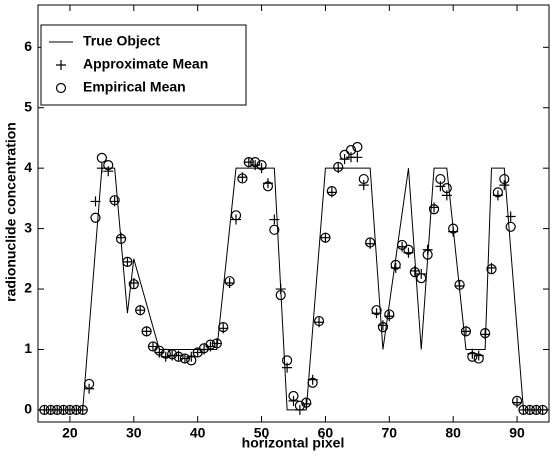 Image resolution: width=551 pixels, height=456 pixels. What do you see at coordinates (134, 433) in the screenshot?
I see `x-tick-label: 30` at bounding box center [134, 433].